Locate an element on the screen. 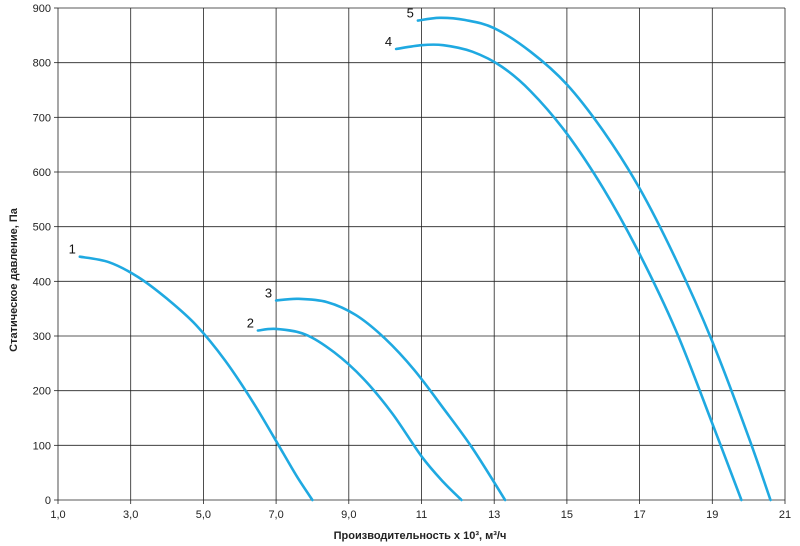 The width and height of the screenshot is (800, 546). series-5-label: 5 is located at coordinates (410, 13).